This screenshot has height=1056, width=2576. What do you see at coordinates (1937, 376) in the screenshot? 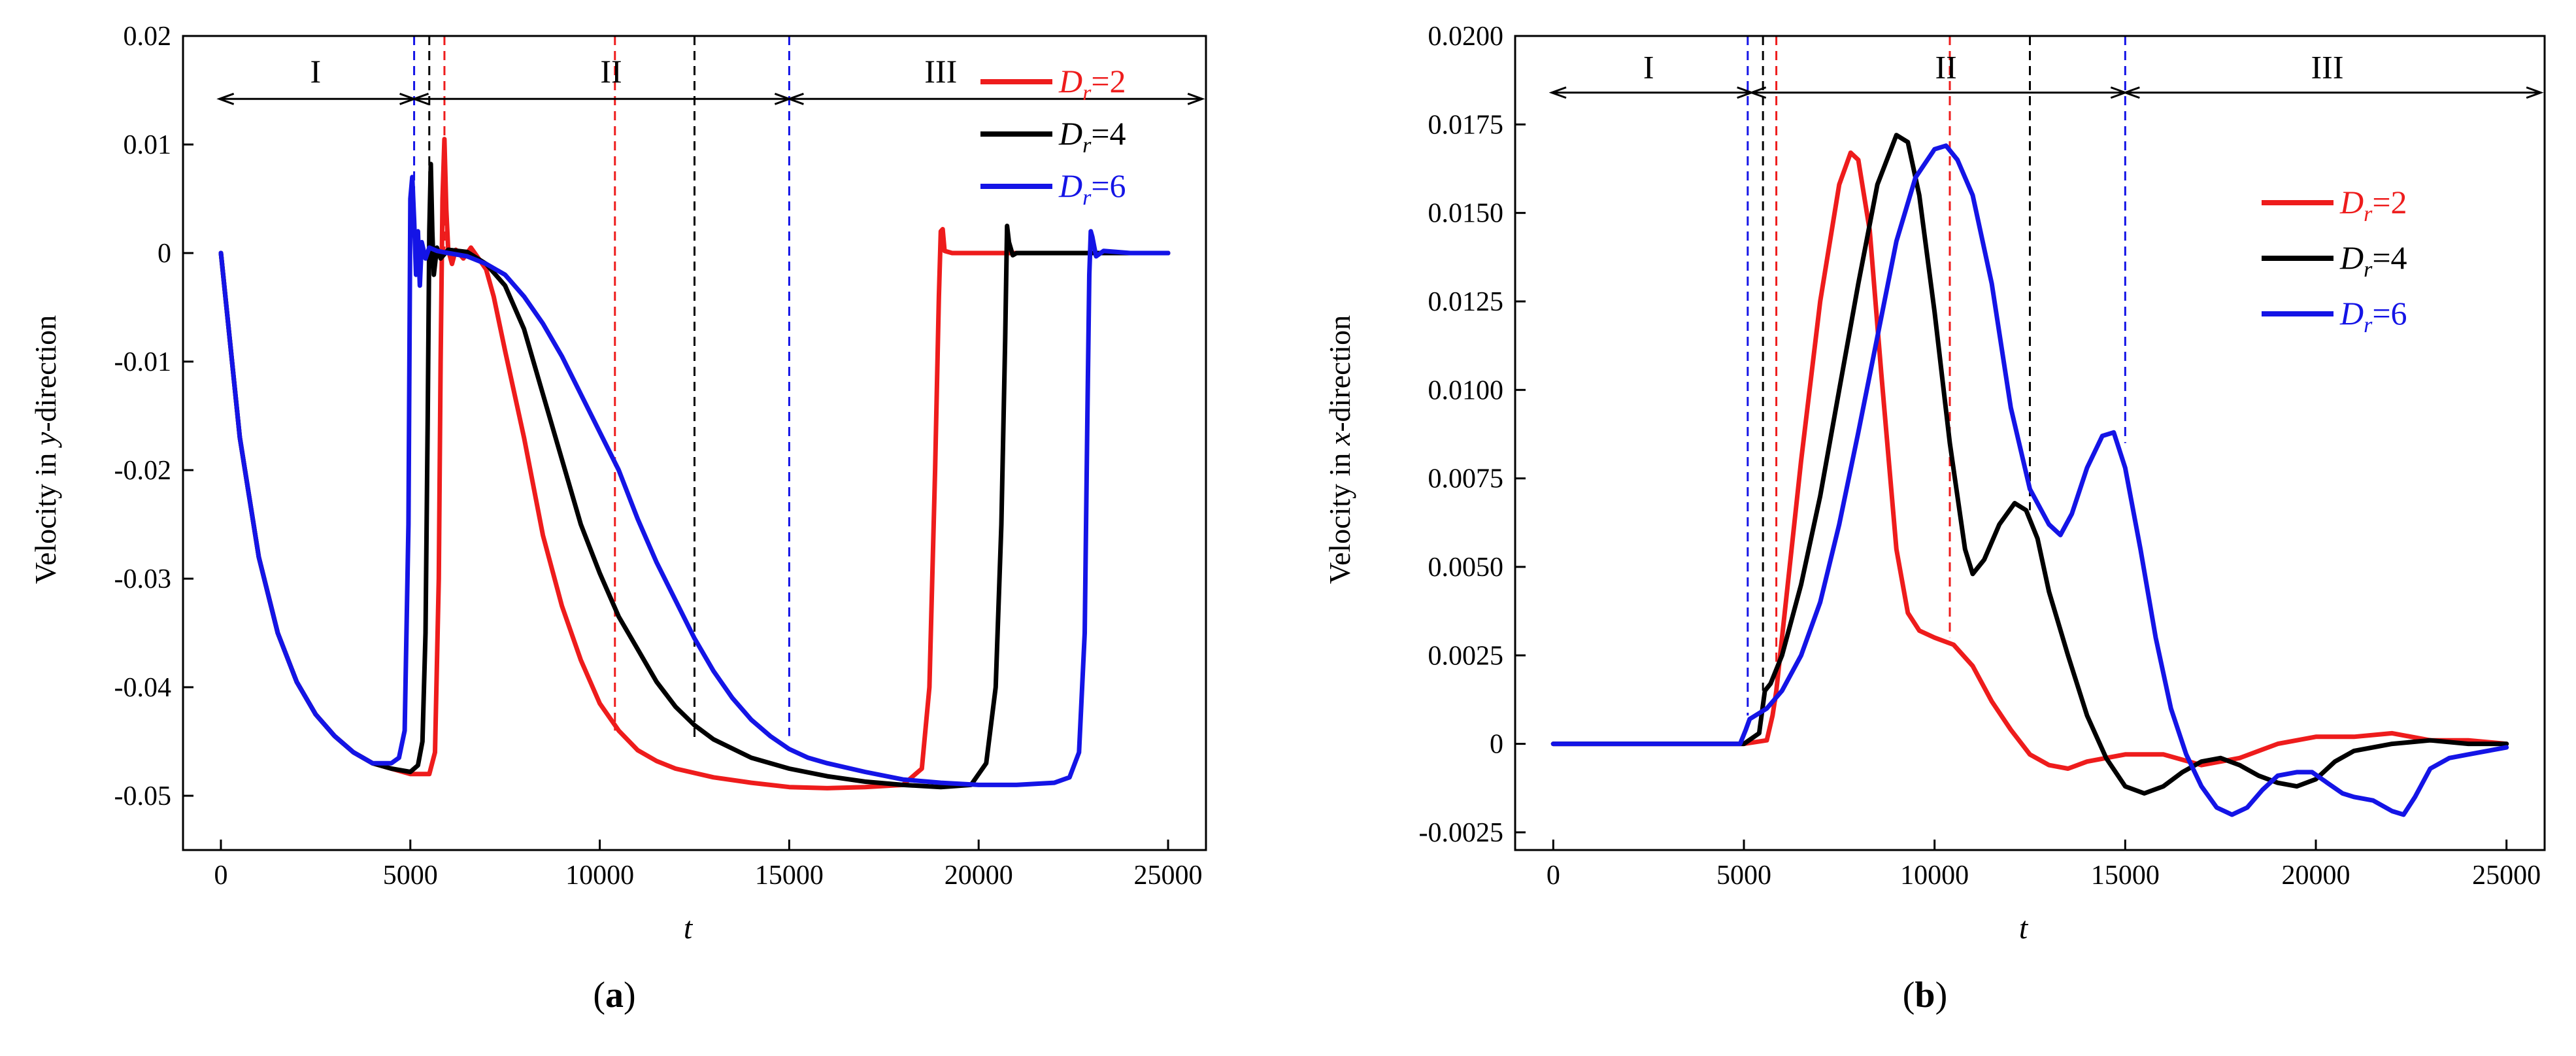
I see `phase-divider-lines` at bounding box center [1937, 376].